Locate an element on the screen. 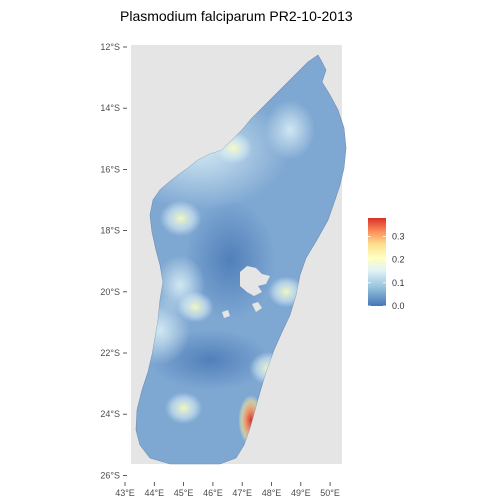  y-tick-label: 20°S is located at coordinates (110, 292).